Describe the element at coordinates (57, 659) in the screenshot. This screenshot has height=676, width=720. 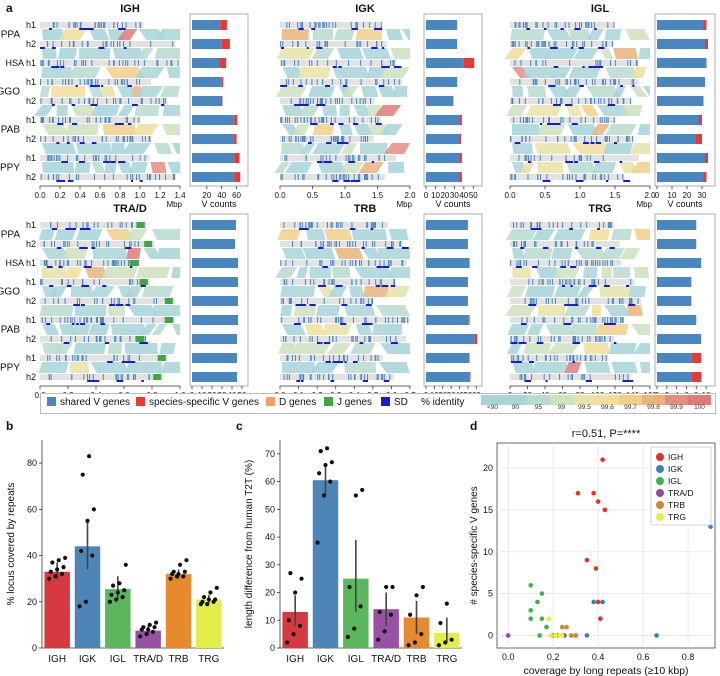
I see `x-tick-label: IGH` at that location.